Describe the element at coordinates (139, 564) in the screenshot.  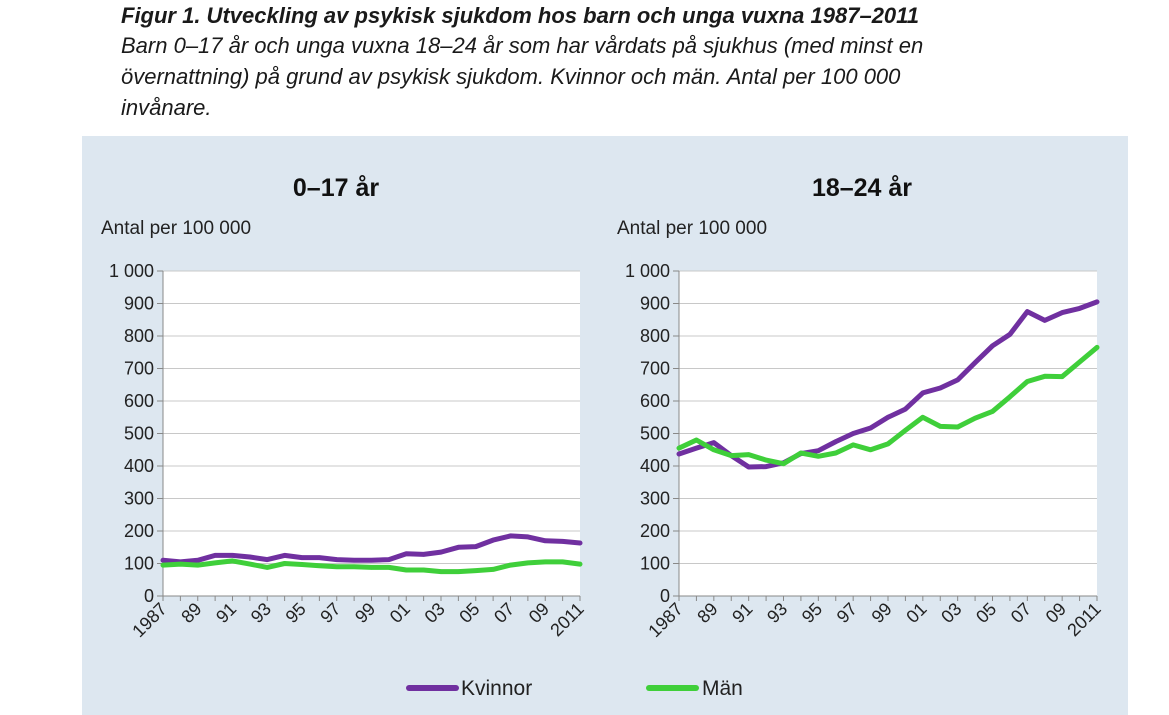
I see `chart-1-y-tick-label: 100` at that location.